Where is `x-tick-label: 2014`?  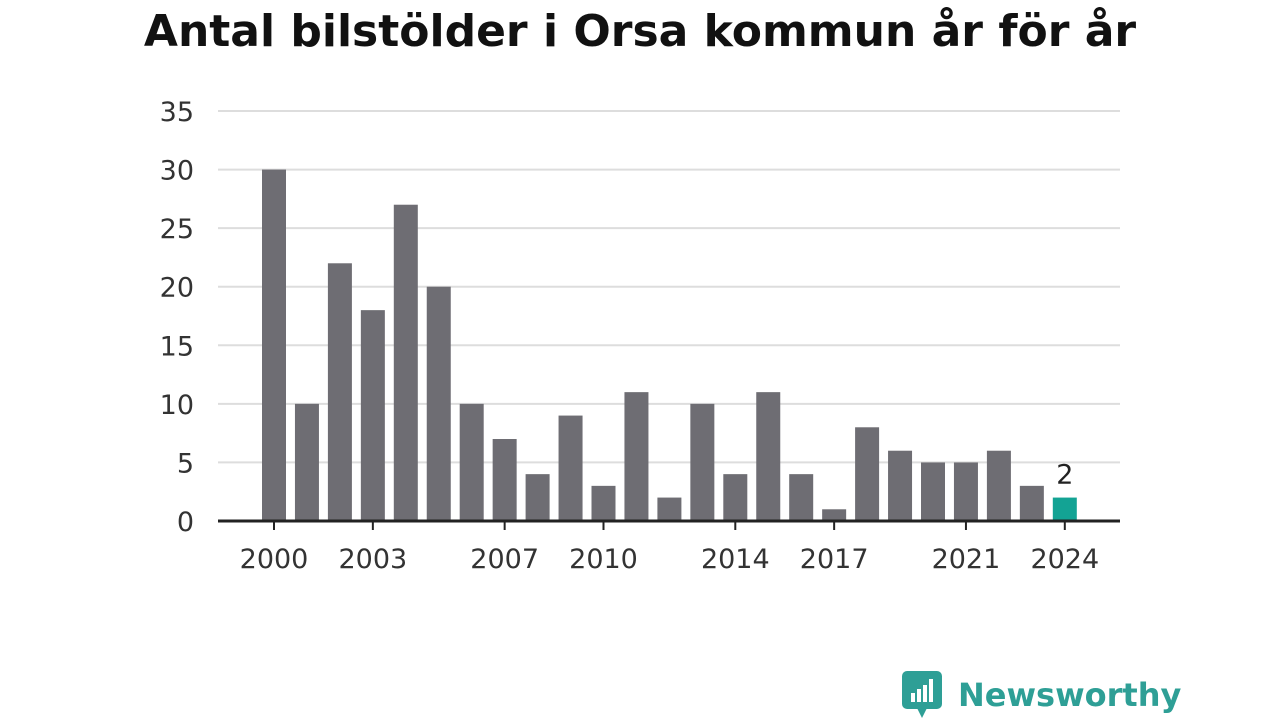
x-tick-label: 2014 is located at coordinates (735, 559).